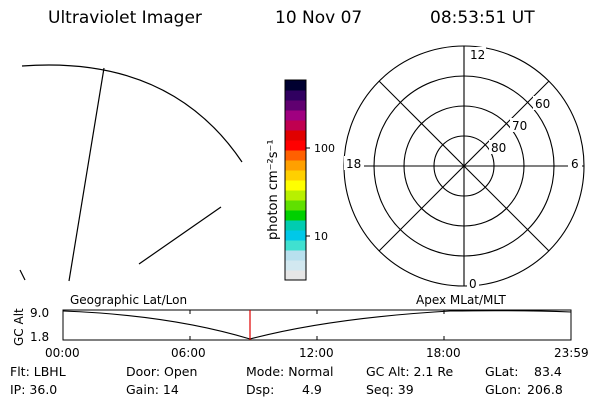  I want to click on ip-label: IP: 36.0, so click(34, 389).